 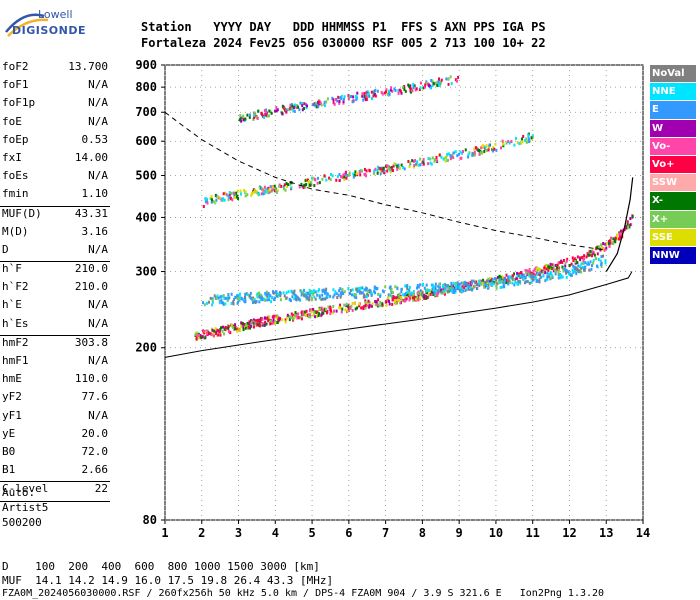 What do you see at coordinates (673, 219) in the screenshot?
I see `legend-item: X+` at bounding box center [673, 219].